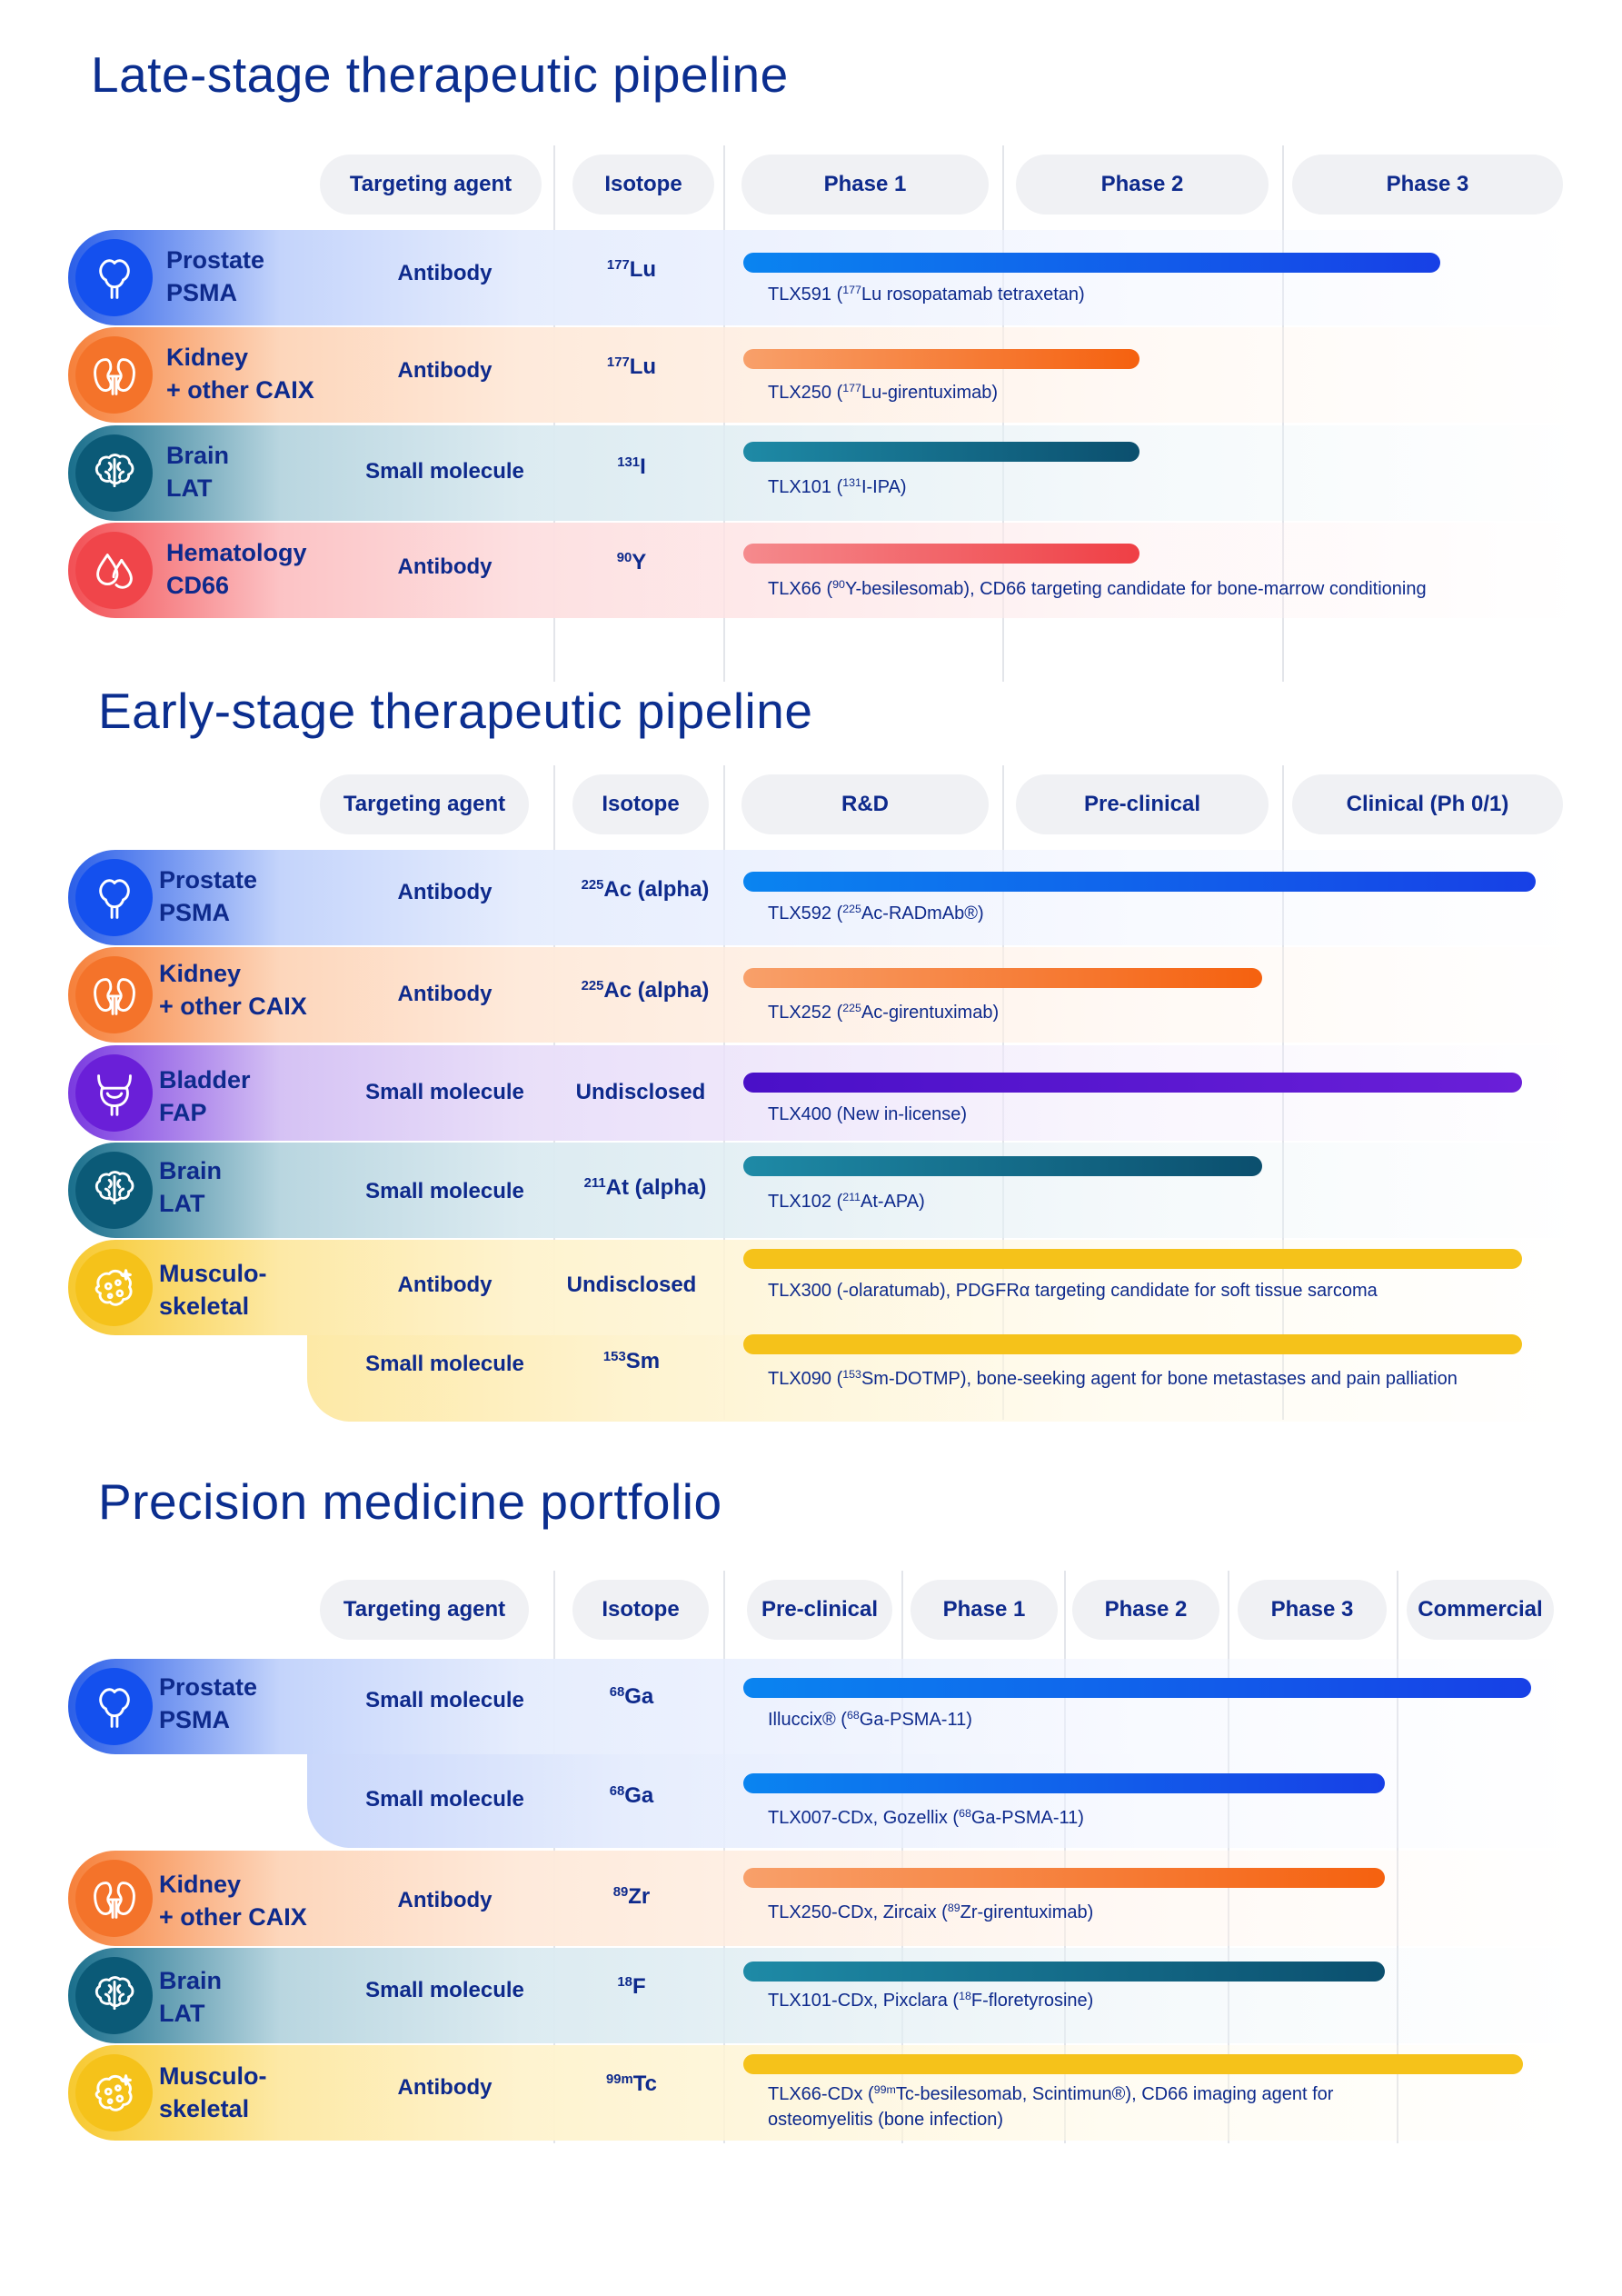  I want to click on bar-tlx090, so click(1132, 1344).